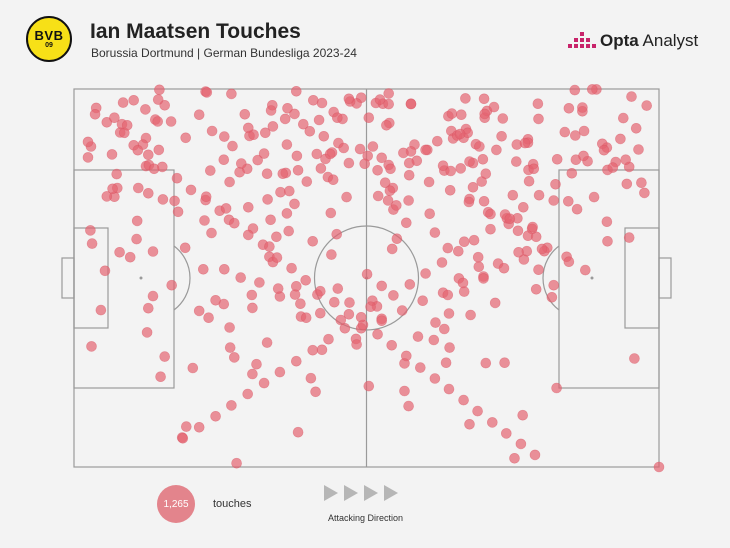 The height and width of the screenshot is (548, 730). I want to click on direction-arrow-icon, so click(331, 493).